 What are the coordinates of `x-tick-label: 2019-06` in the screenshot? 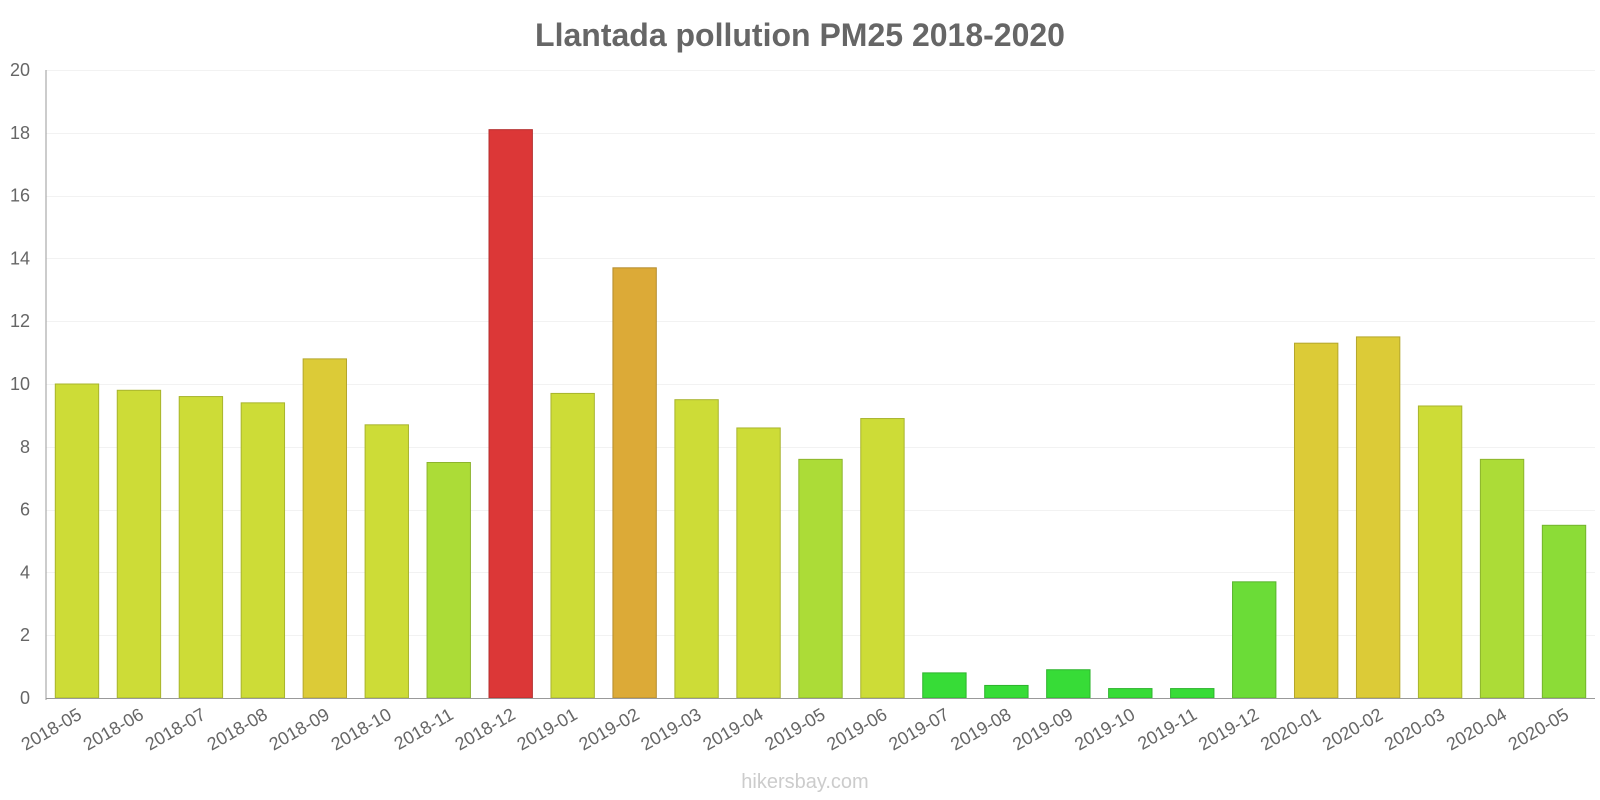 It's located at (856, 729).